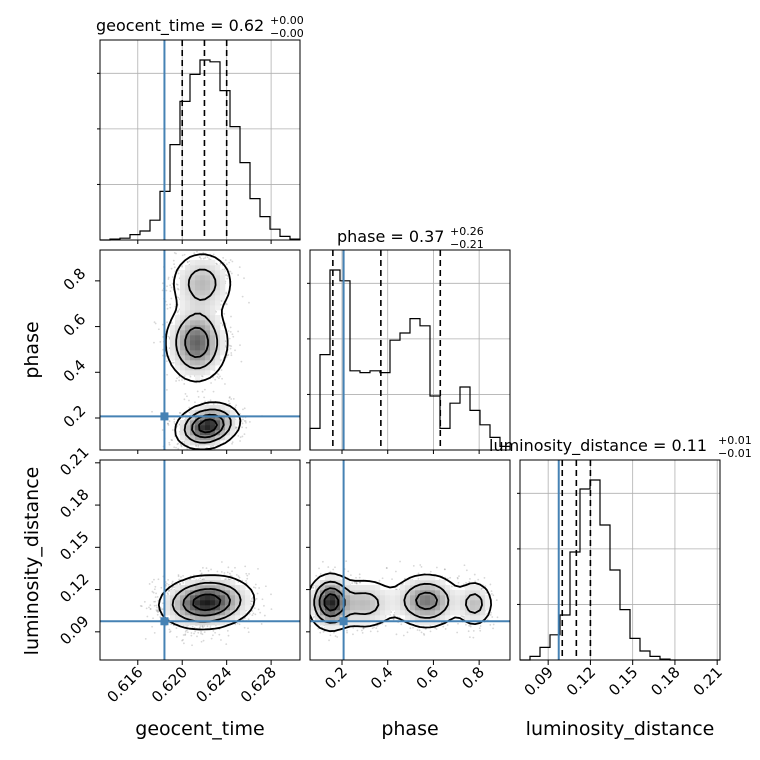 This screenshot has width=760, height=760. What do you see at coordinates (735, 453) in the screenshot?
I see `title-luminosity-distance-minus: −0.01` at bounding box center [735, 453].